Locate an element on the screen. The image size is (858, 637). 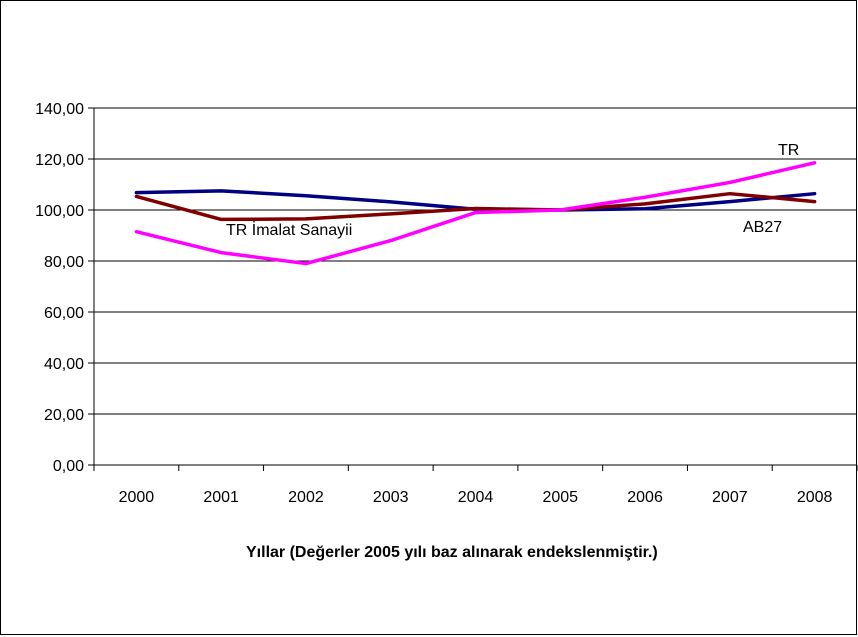
x-tick-label: 2006 is located at coordinates (645, 497).